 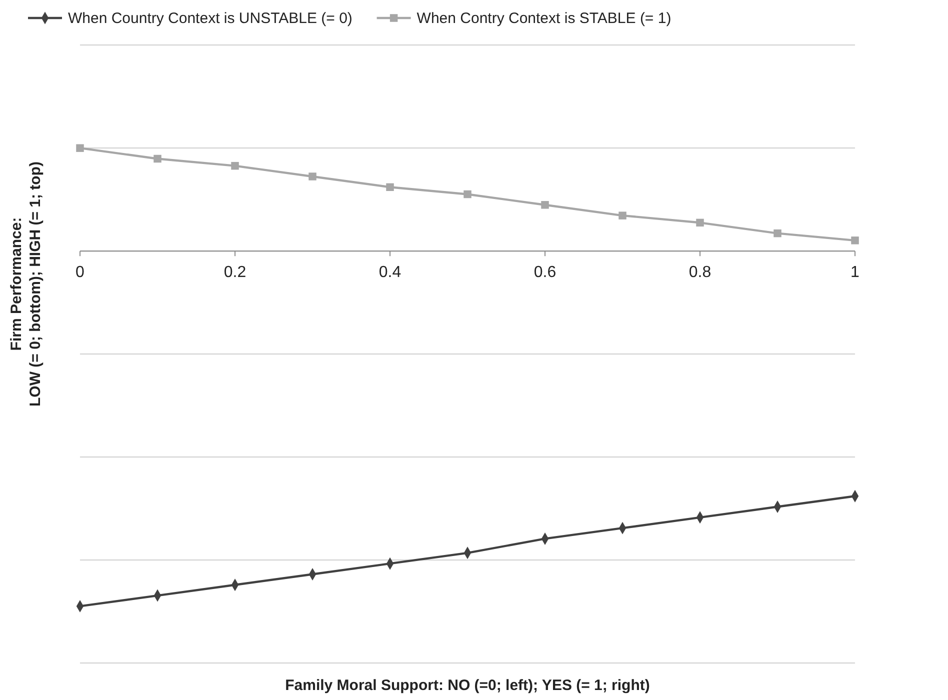 I want to click on x-tick-label: 0.4, so click(x=390, y=273).